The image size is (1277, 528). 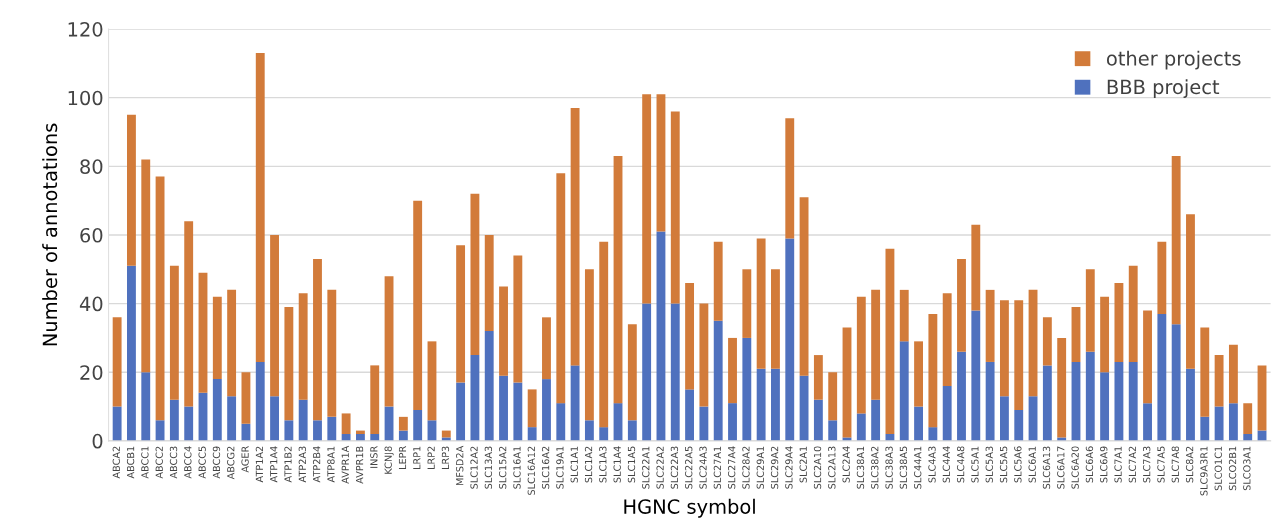 What do you see at coordinates (932, 464) in the screenshot?
I see `x-tick-label: SLC4A3` at bounding box center [932, 464].